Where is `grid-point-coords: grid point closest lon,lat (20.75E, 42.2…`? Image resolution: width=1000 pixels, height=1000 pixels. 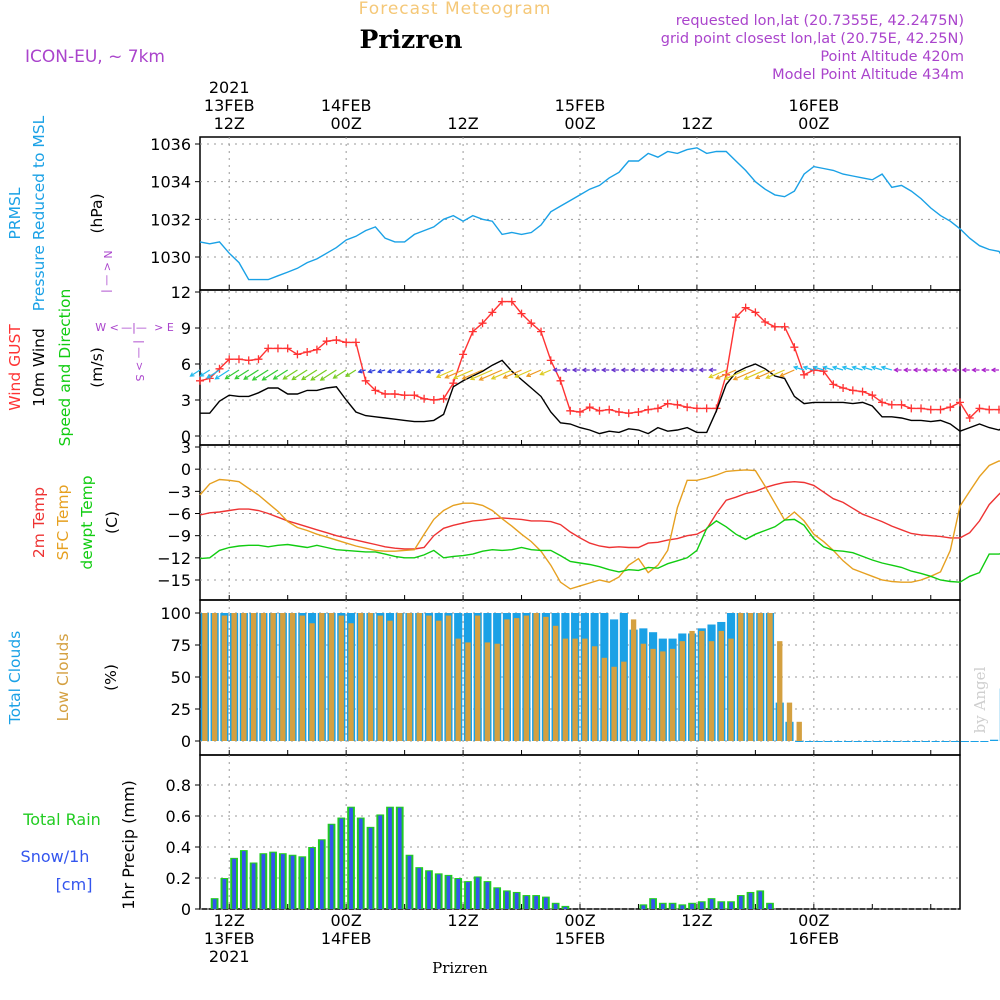
grid-point-coords: grid point closest lon,lat (20.75E, 42.2… is located at coordinates (812, 39).